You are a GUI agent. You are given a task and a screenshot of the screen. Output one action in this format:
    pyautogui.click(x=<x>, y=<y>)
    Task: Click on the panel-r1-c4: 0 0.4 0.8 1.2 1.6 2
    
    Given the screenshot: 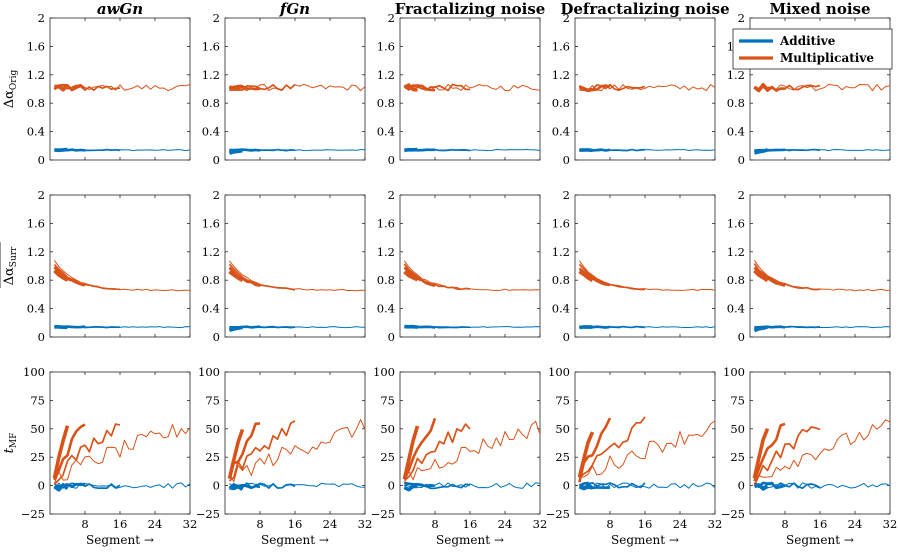 What is the action you would take?
    pyautogui.click(x=809, y=266)
    